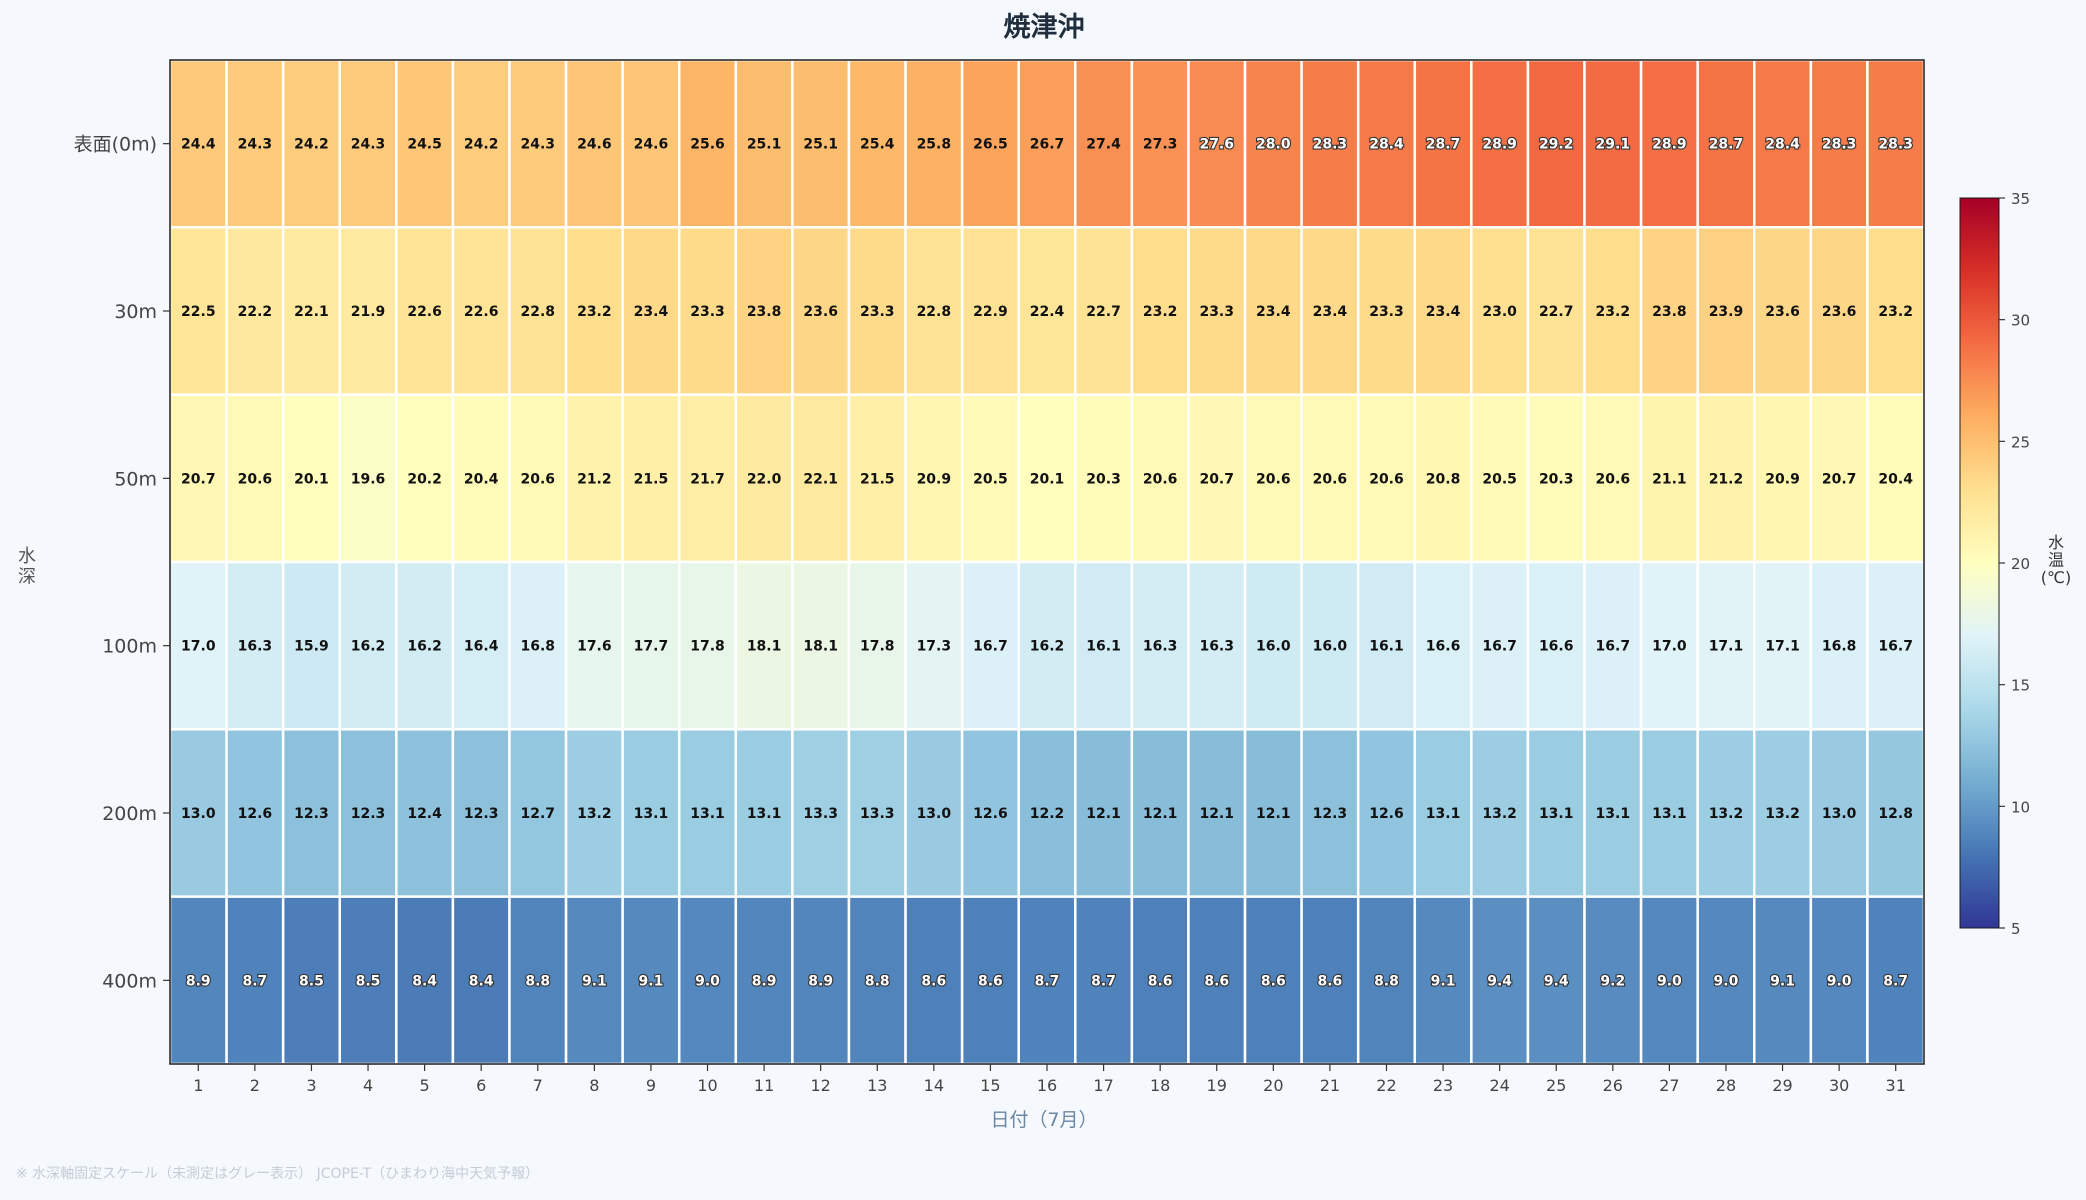 The image size is (2086, 1200). I want to click on cell-value-label: 16.3, so click(1160, 647).